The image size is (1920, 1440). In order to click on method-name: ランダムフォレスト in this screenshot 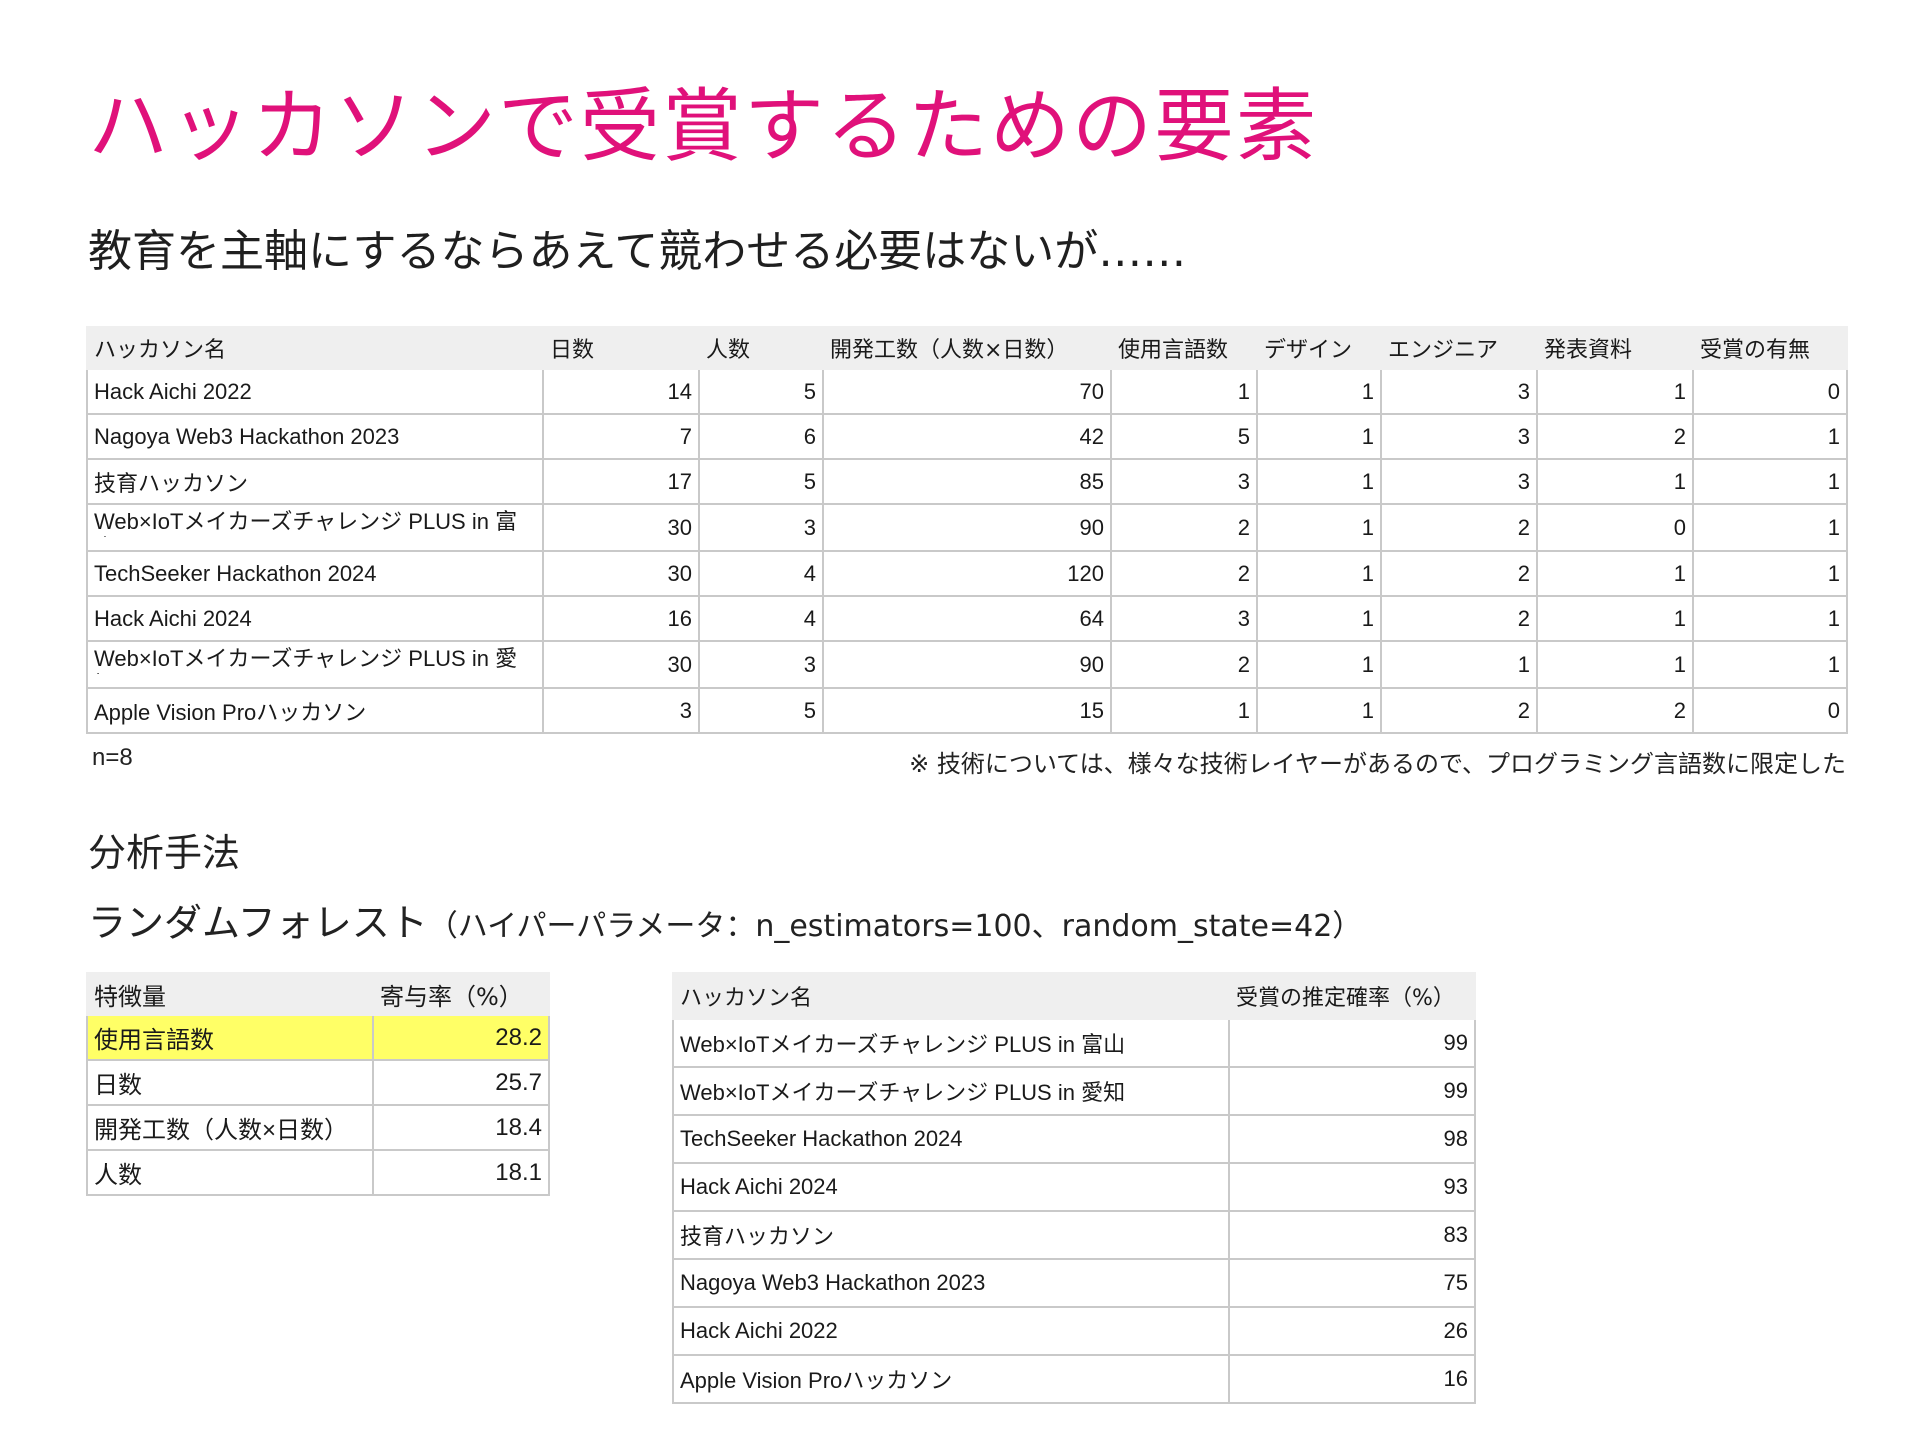, I will do `click(258, 923)`.